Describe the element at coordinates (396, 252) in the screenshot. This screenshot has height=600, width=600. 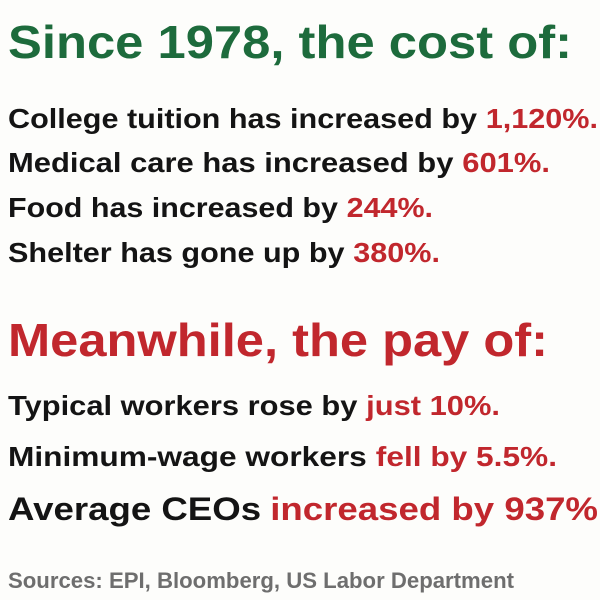
I see `statement-highlight: 380%.` at that location.